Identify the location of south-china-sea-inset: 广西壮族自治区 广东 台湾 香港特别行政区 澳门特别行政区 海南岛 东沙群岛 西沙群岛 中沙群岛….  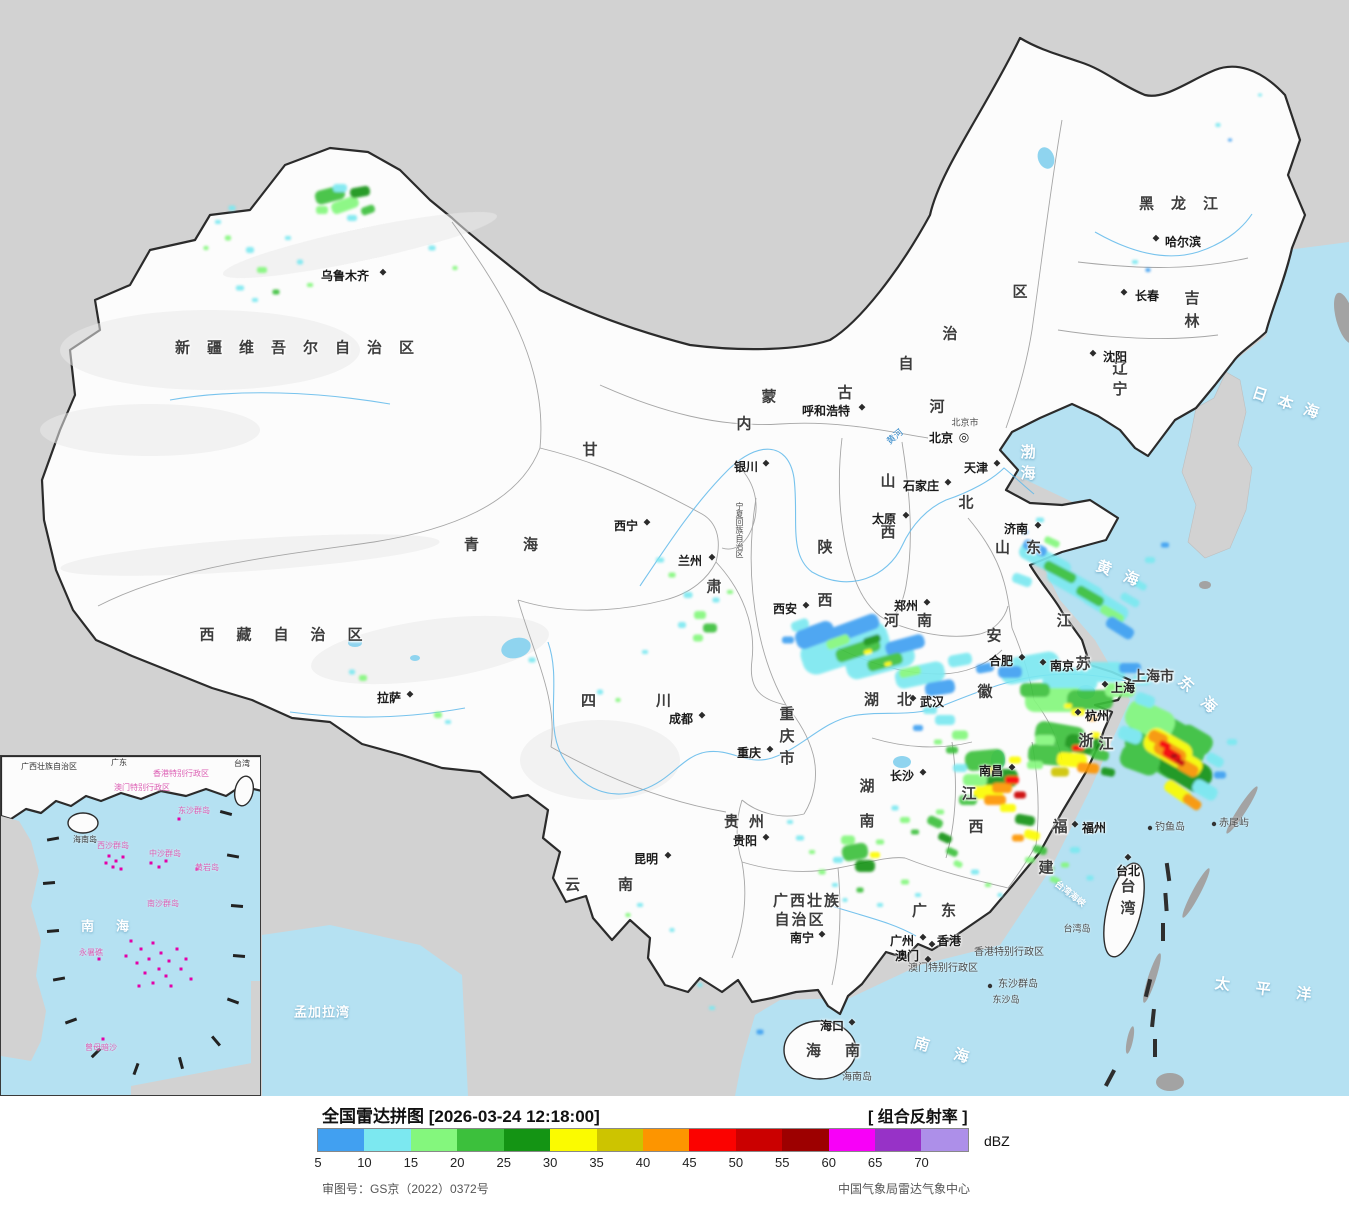
(130, 925).